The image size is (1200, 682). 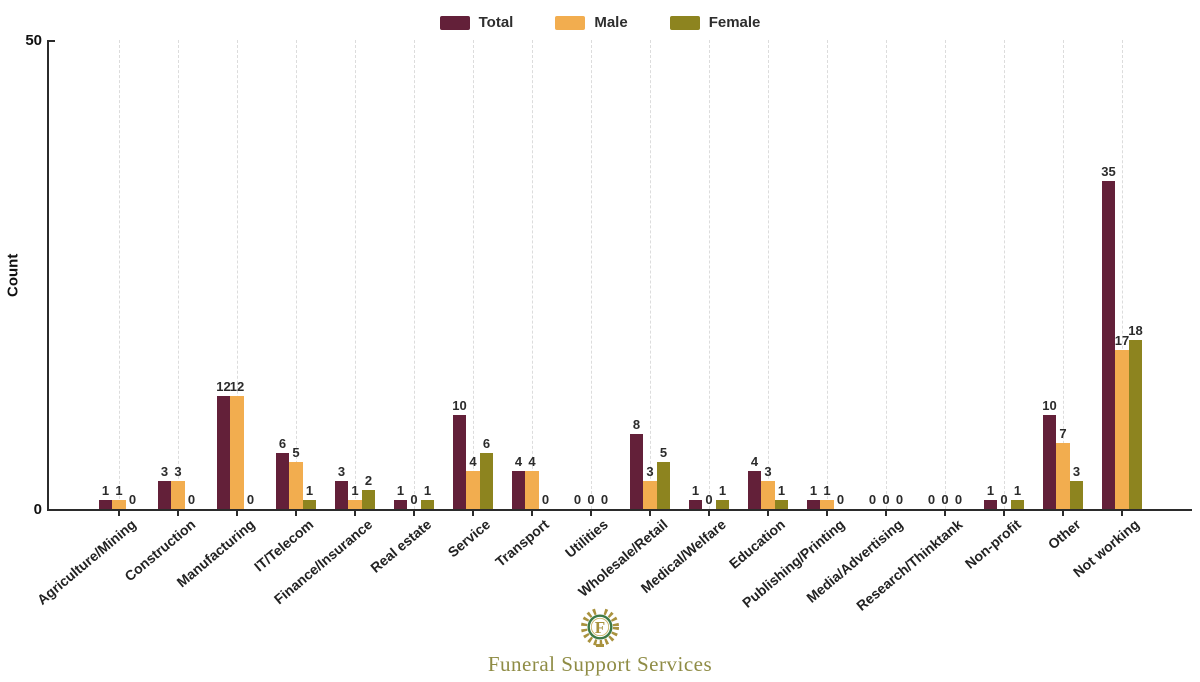 I want to click on female-swatch-icon, so click(x=684, y=22).